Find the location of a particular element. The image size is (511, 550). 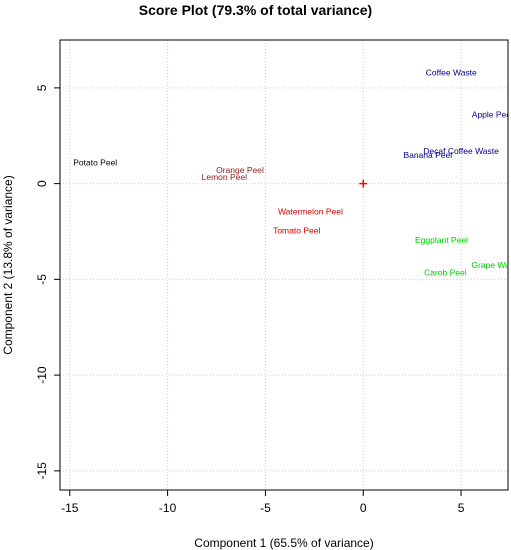

x-tick-label: 0 is located at coordinates (363, 508).